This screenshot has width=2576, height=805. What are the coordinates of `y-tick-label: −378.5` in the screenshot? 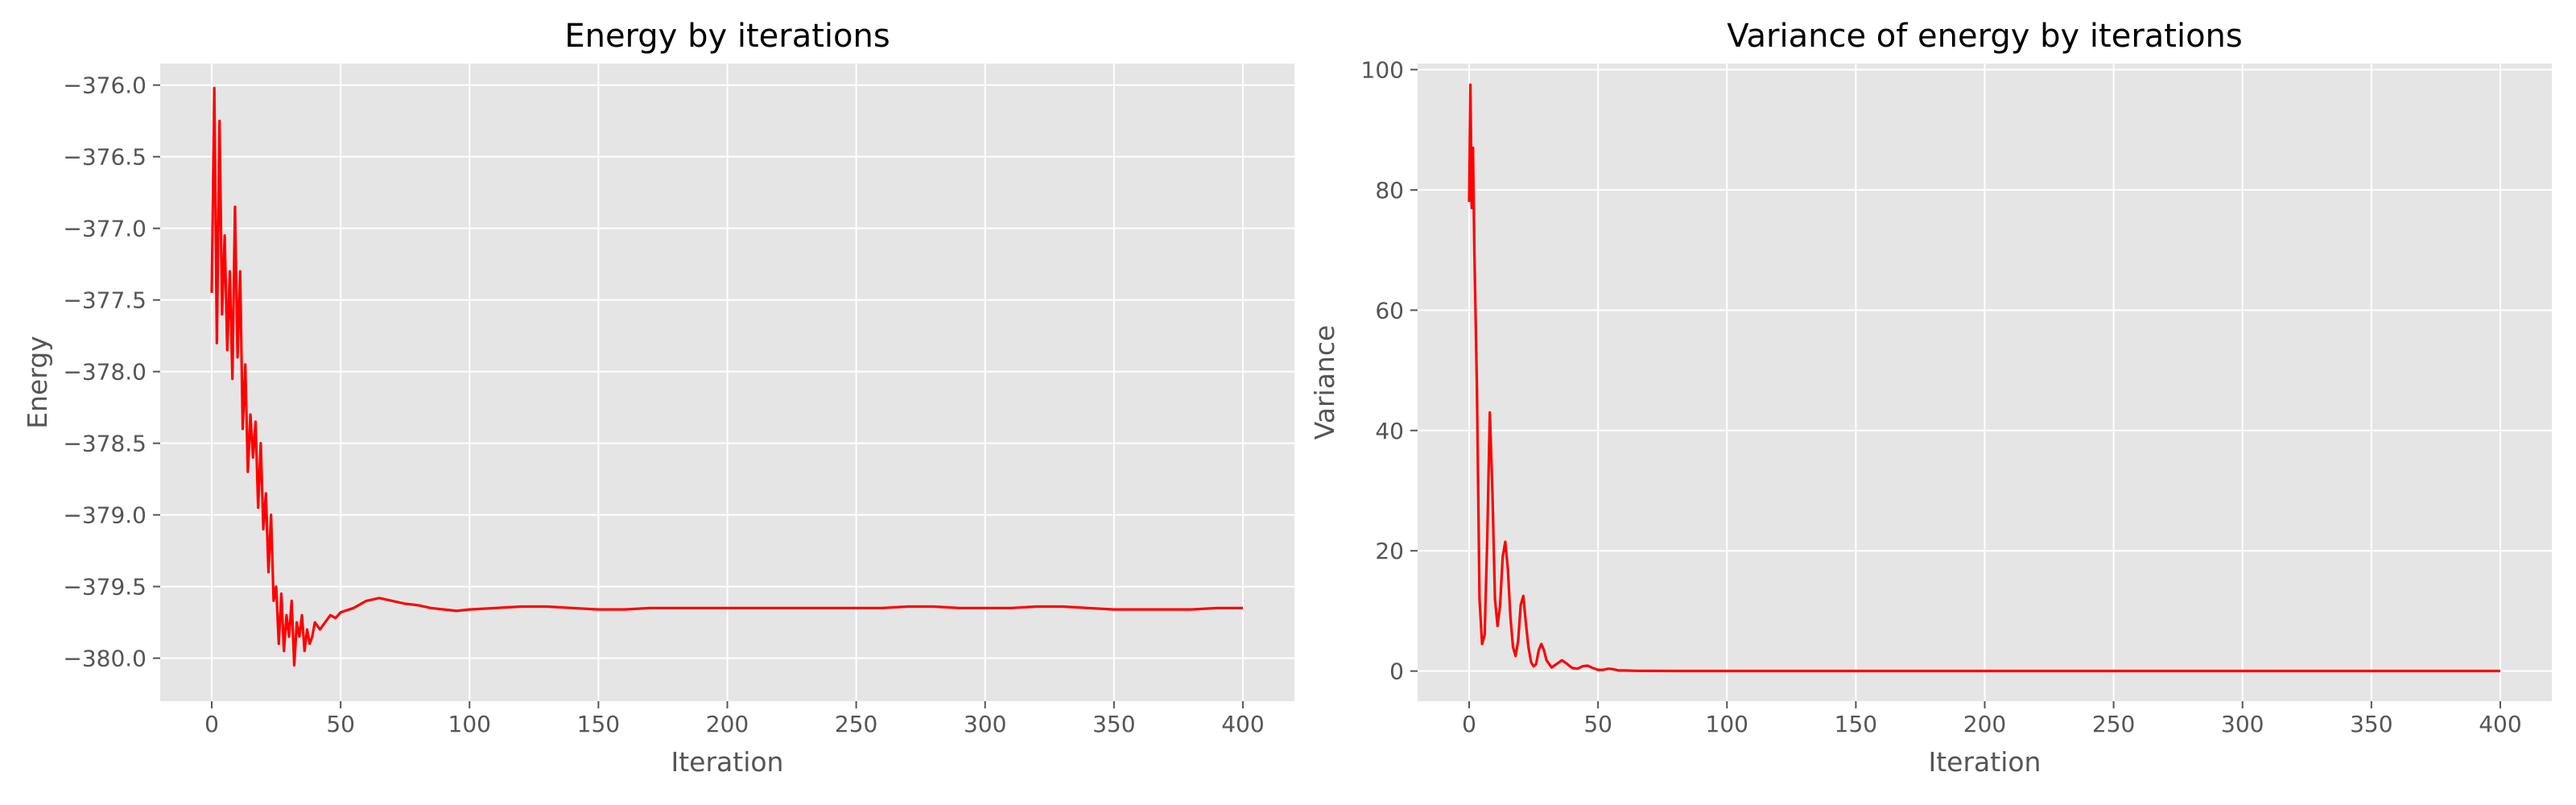 It's located at (105, 444).